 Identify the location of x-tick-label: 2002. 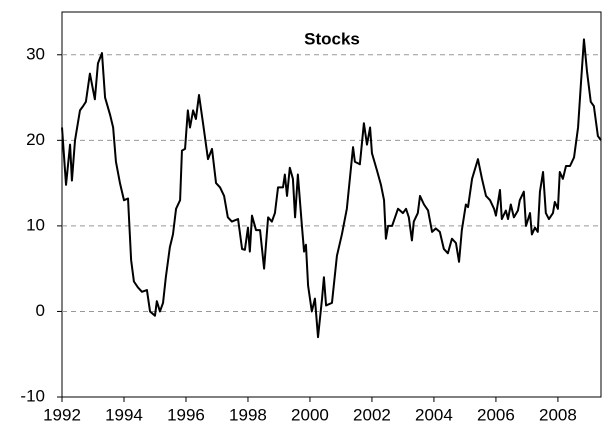
(372, 414).